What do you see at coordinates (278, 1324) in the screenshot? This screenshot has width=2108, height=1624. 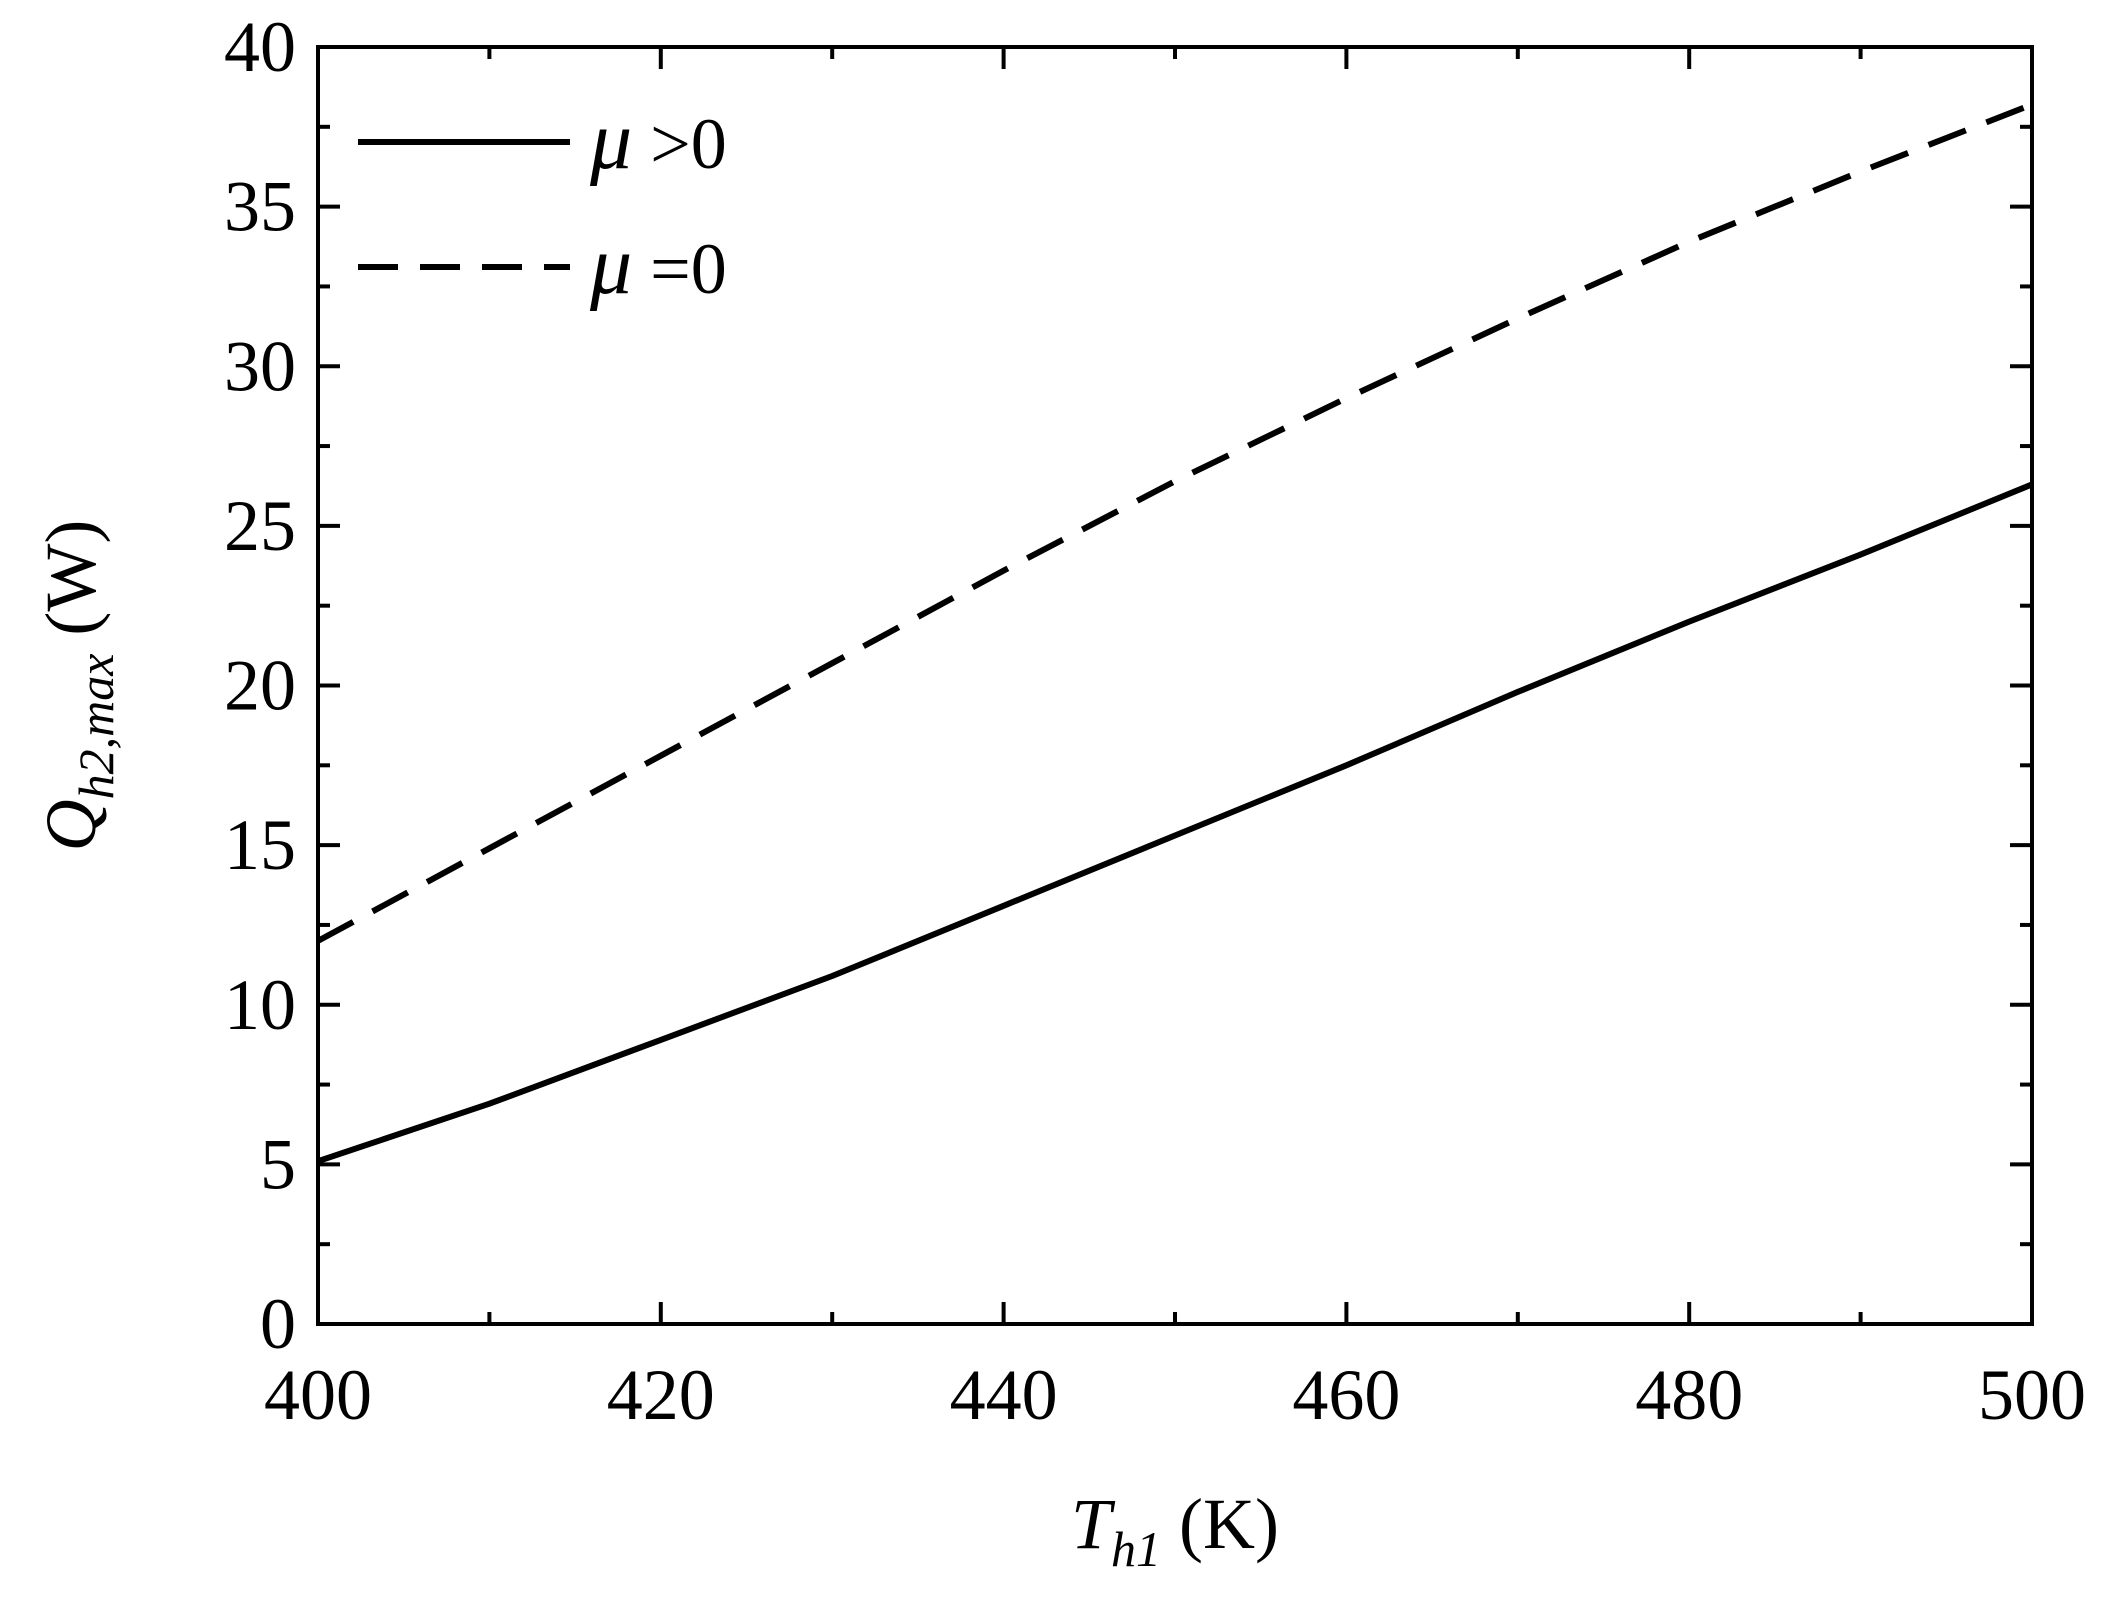 I see `y-tick-label: 0` at bounding box center [278, 1324].